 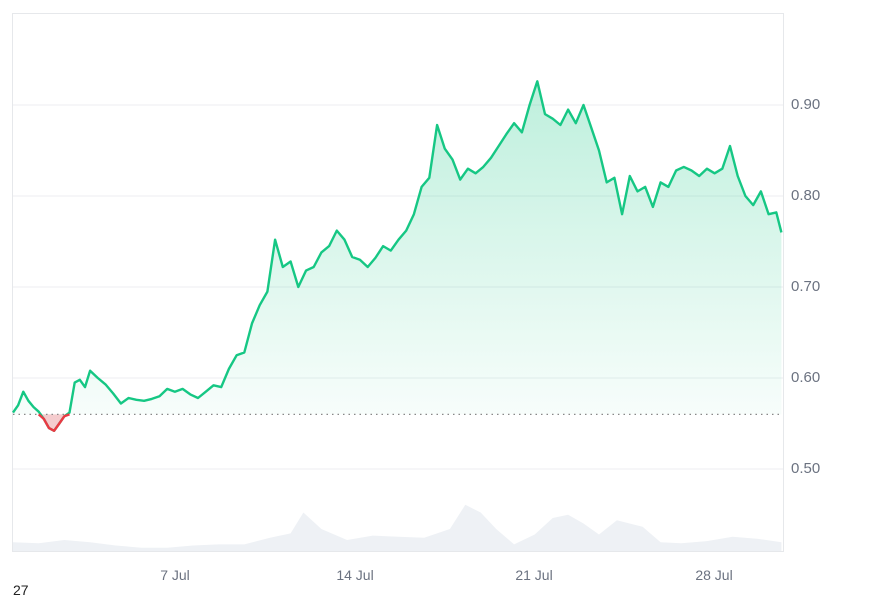 I want to click on cut-off-axis-label: 27, so click(x=21, y=590).